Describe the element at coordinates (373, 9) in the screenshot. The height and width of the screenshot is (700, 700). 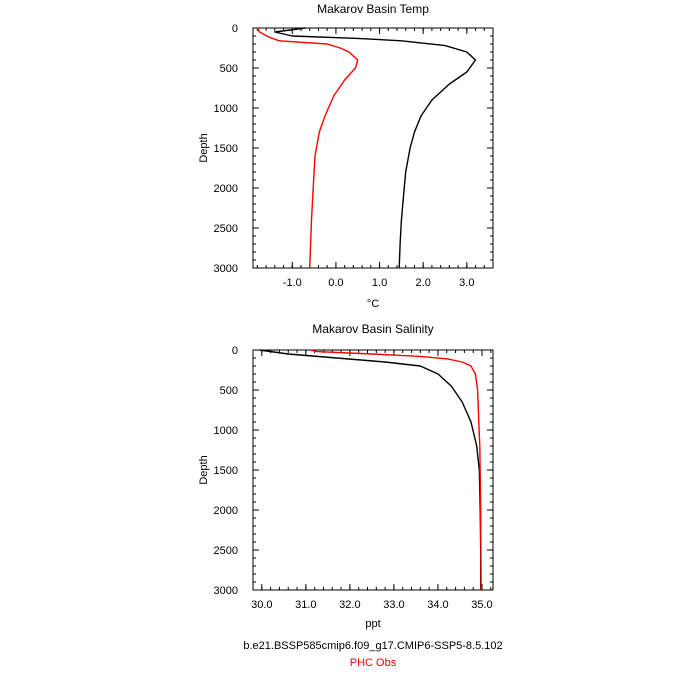
I see `temperature-title: Makarov Basin Temp` at that location.